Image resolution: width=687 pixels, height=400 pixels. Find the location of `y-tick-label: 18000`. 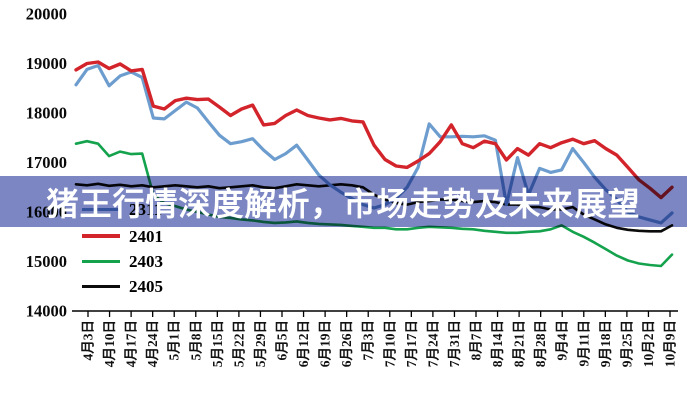

y-tick-label: 18000 is located at coordinates (46, 113).